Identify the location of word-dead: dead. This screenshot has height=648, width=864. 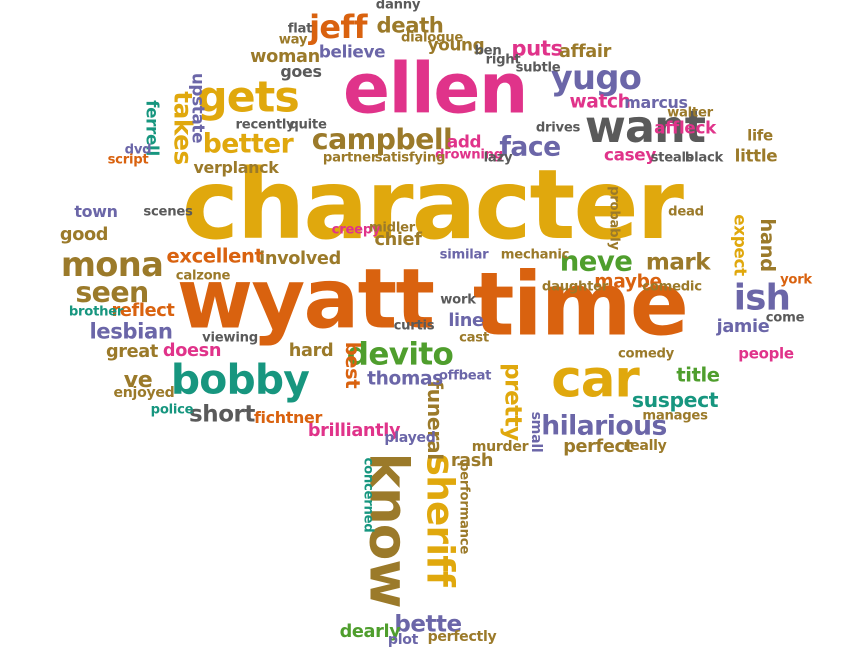
(686, 212).